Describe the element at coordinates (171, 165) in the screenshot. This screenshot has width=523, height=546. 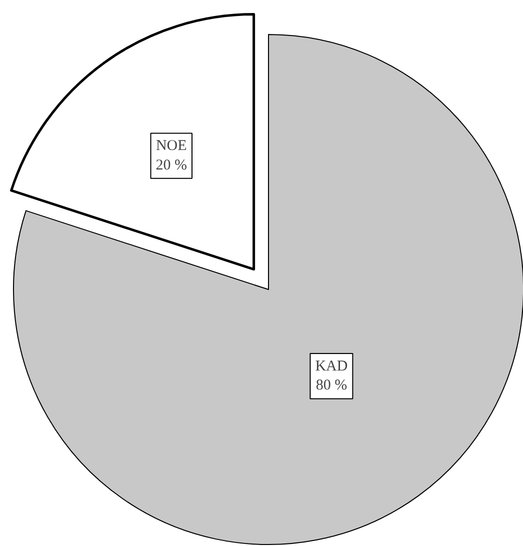
I see `data-label: 20 %` at that location.